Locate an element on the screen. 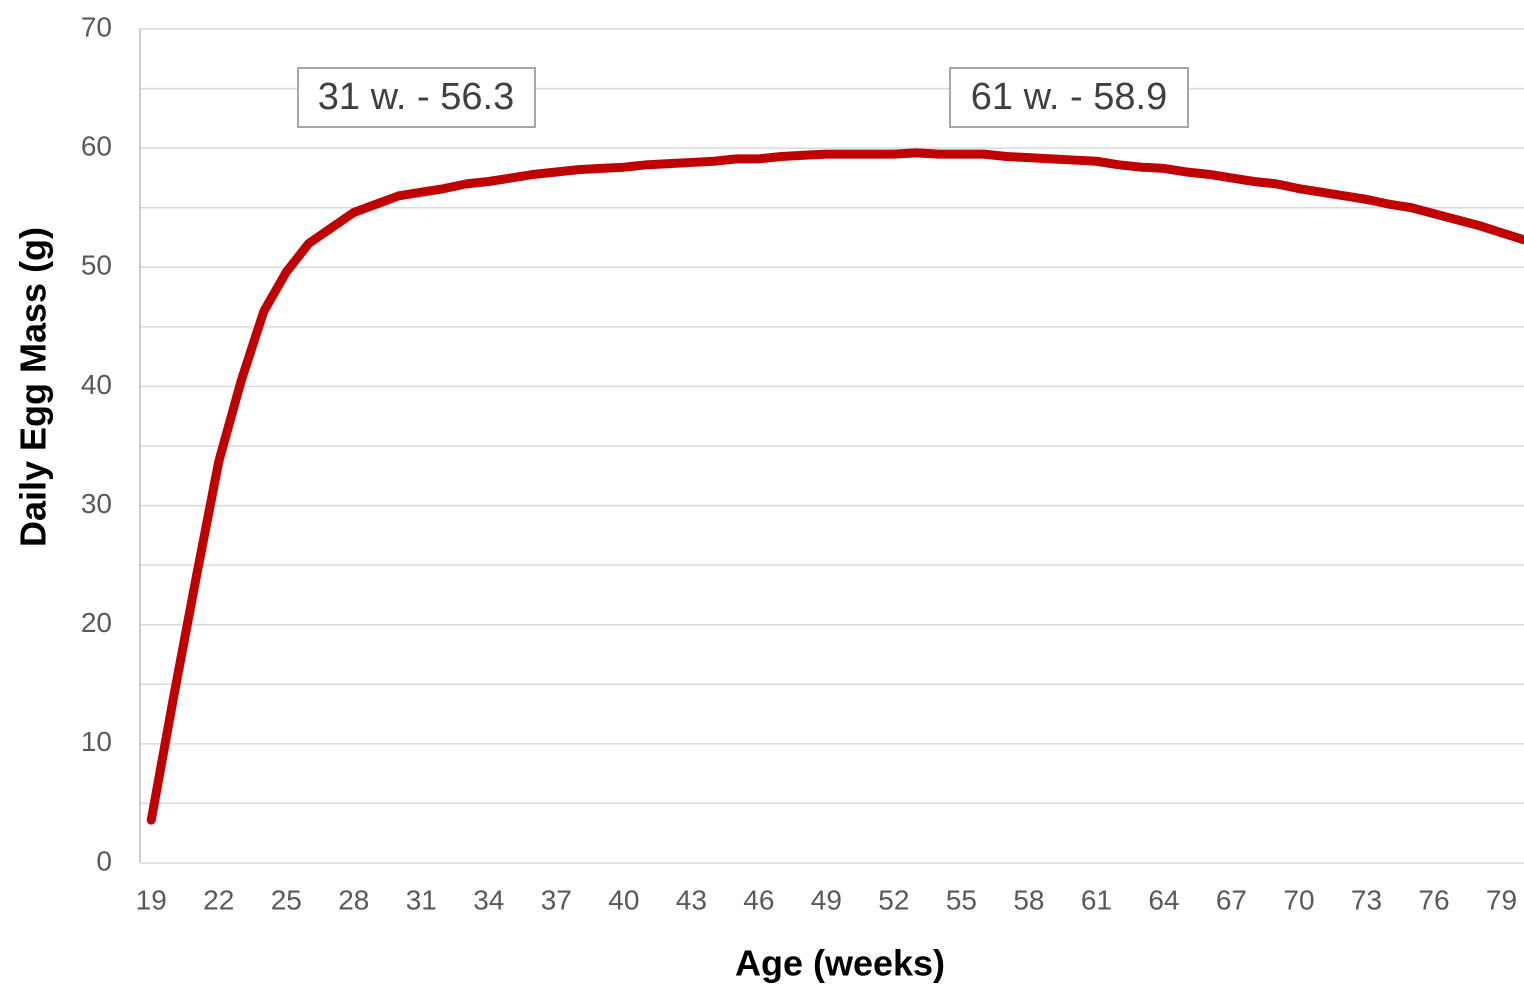  x-tick-label: 55 is located at coordinates (961, 899).